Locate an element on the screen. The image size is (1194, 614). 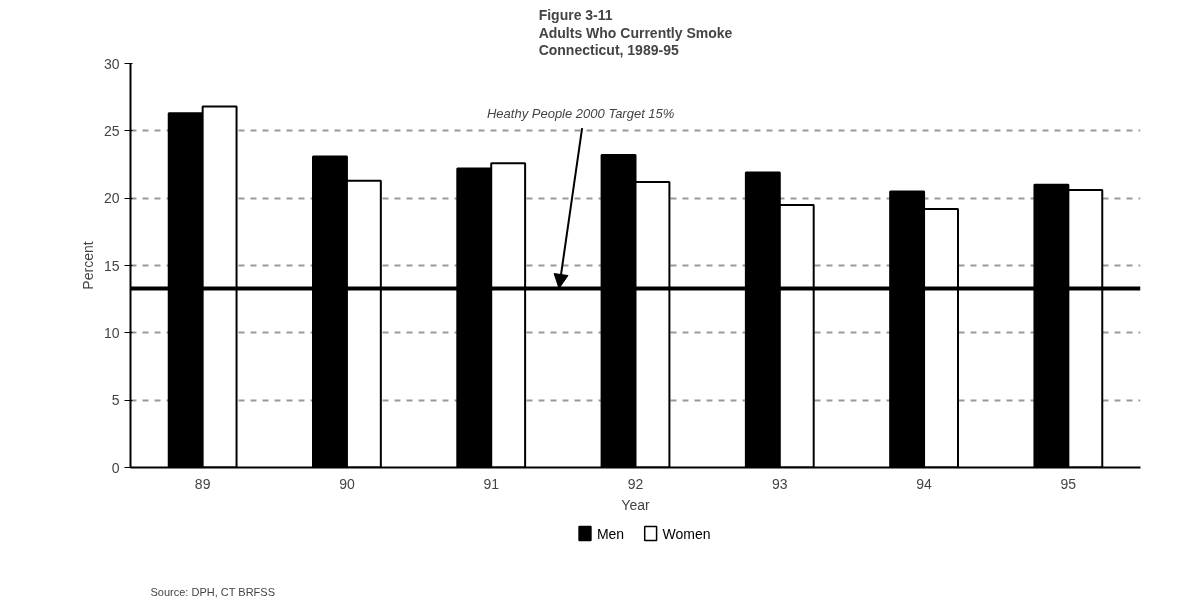
y-tick-label: 10 is located at coordinates (111, 332).